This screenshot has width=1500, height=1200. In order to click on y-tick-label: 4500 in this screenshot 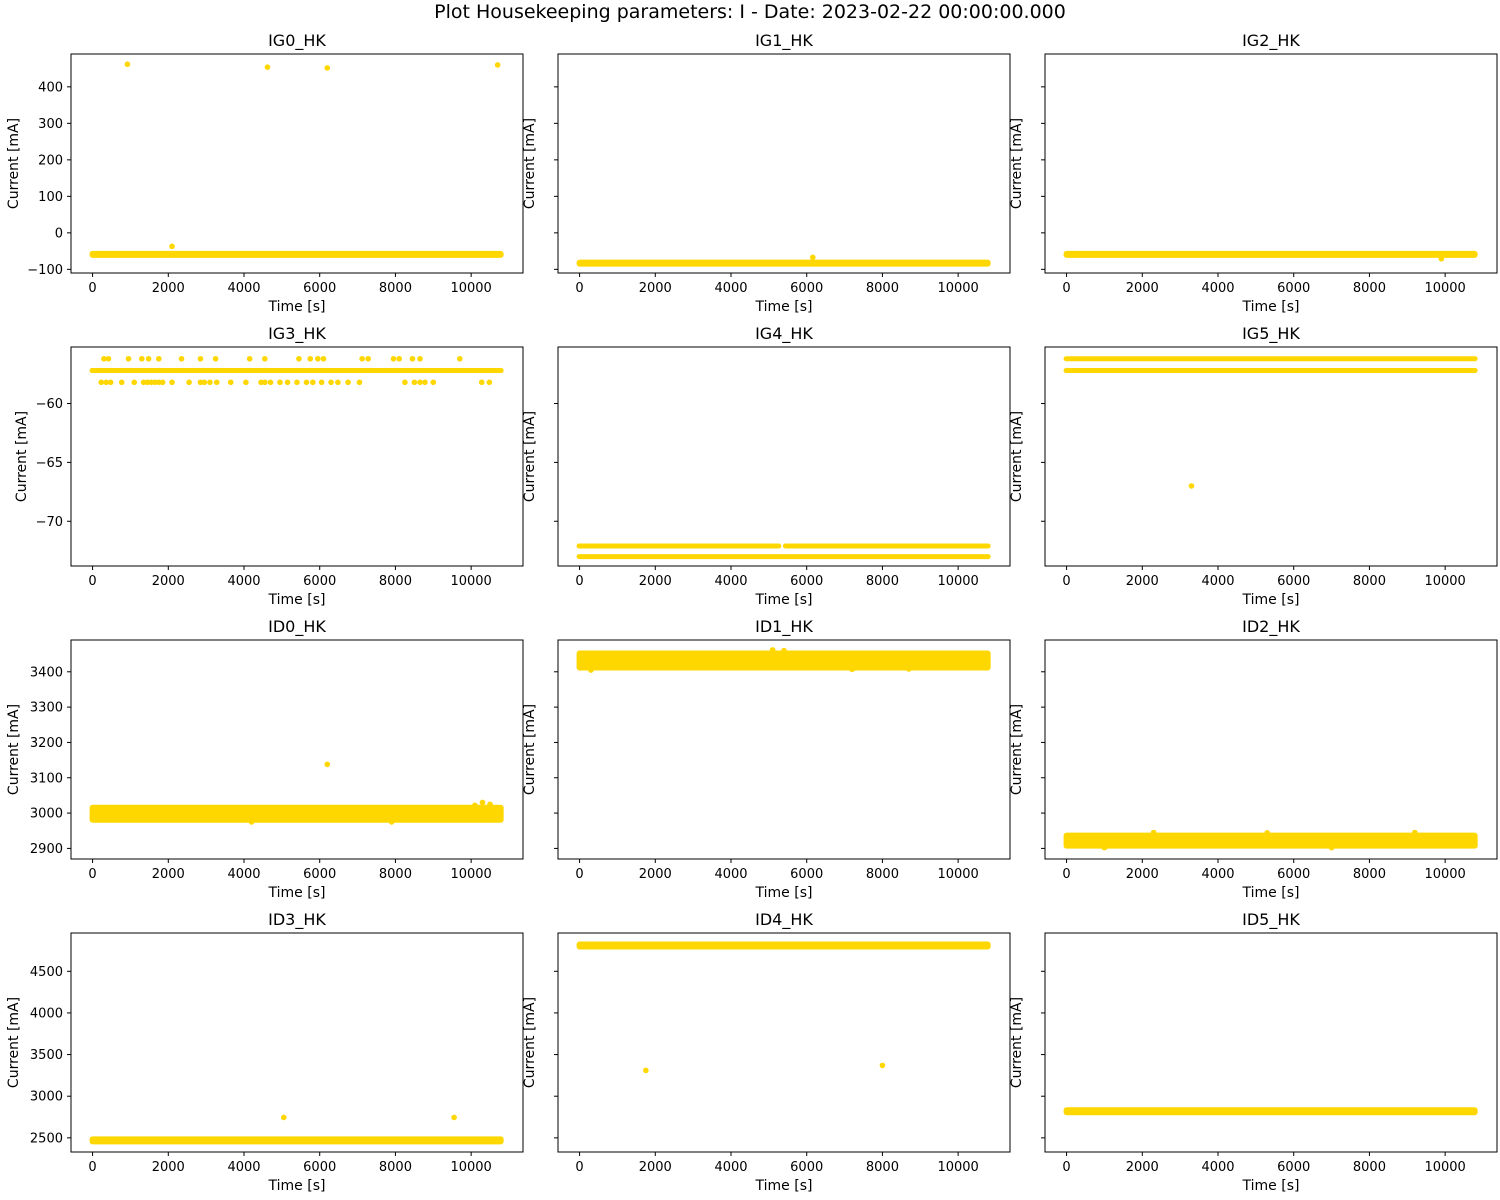, I will do `click(46, 972)`.